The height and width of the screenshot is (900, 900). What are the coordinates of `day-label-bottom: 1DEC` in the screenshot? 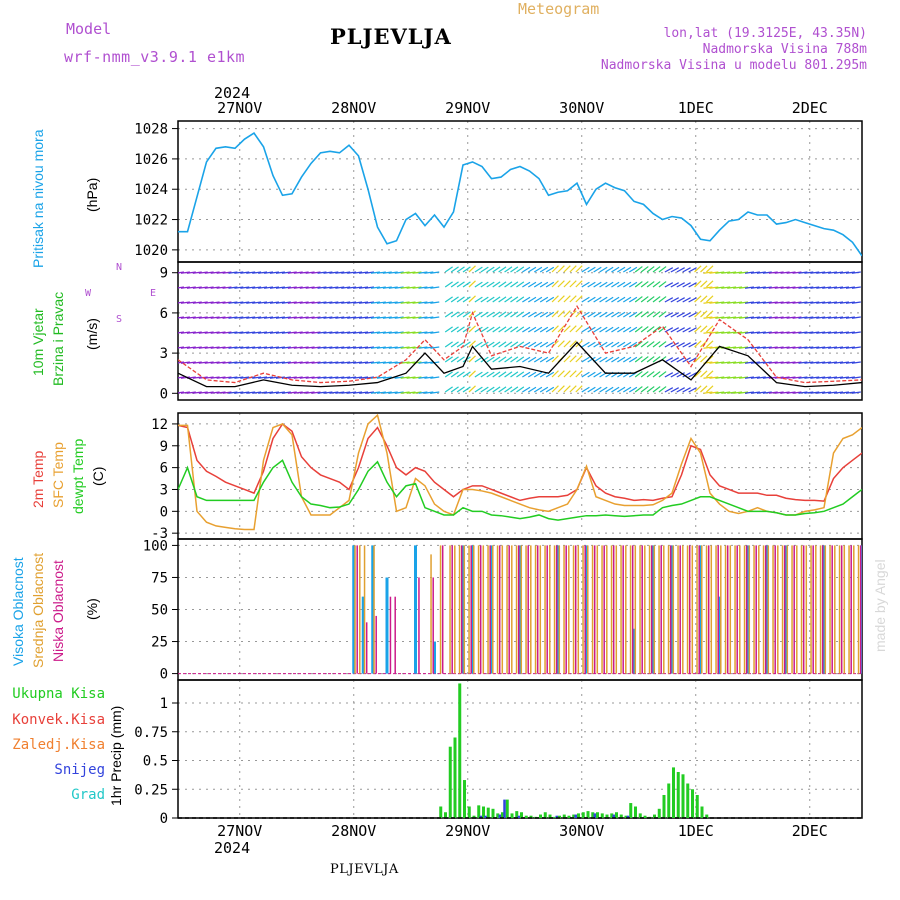 It's located at (695, 831).